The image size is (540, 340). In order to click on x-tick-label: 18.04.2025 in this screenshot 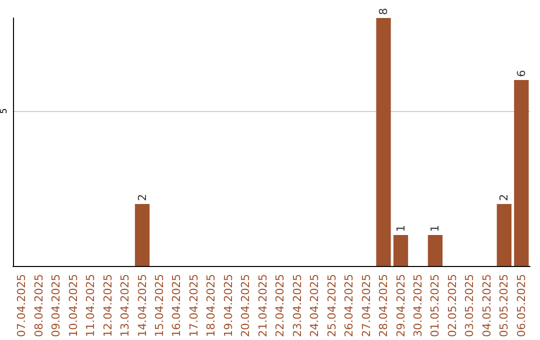, I will do `click(211, 306)`.